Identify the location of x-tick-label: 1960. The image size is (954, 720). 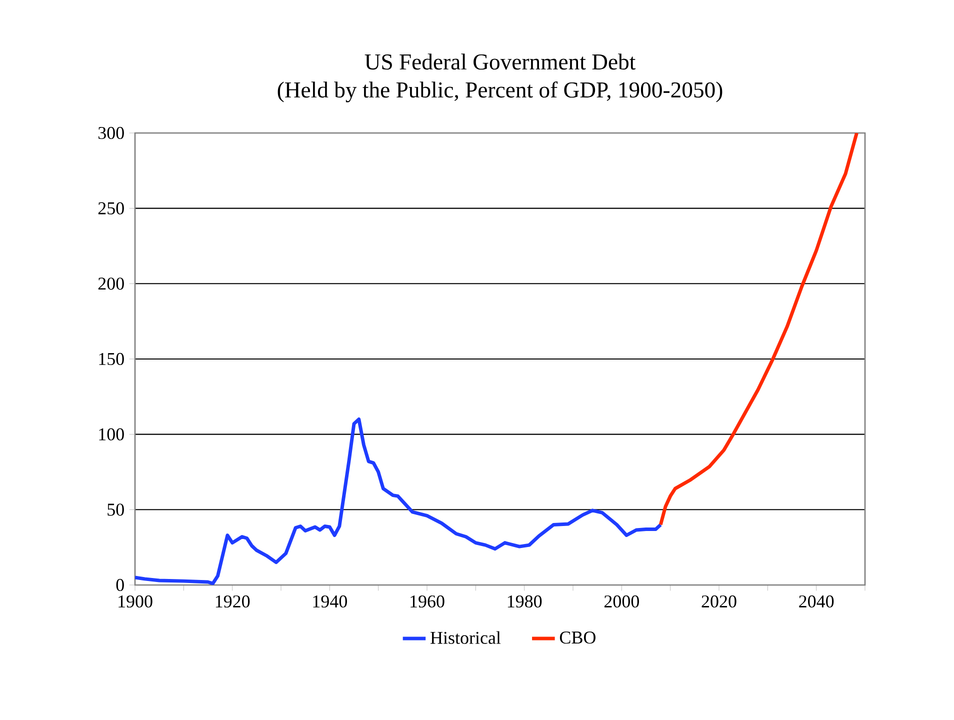
(427, 601).